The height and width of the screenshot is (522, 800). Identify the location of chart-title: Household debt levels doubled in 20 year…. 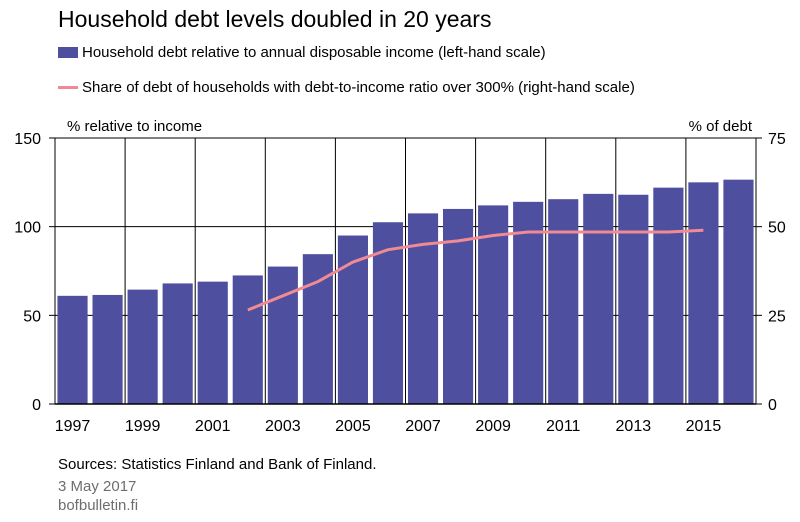
(275, 19).